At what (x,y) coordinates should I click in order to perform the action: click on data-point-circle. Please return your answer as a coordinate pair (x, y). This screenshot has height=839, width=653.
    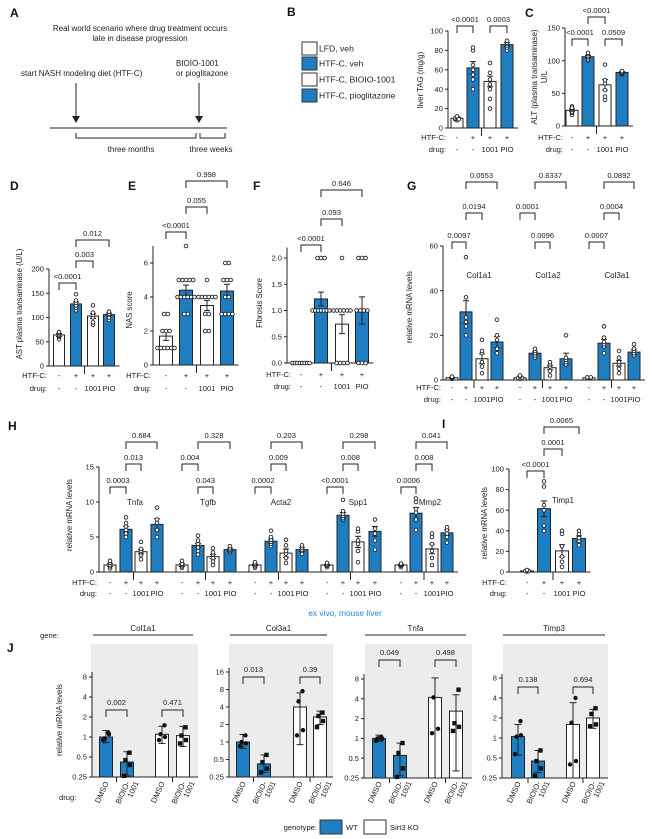
    Looking at the image, I should click on (302, 691).